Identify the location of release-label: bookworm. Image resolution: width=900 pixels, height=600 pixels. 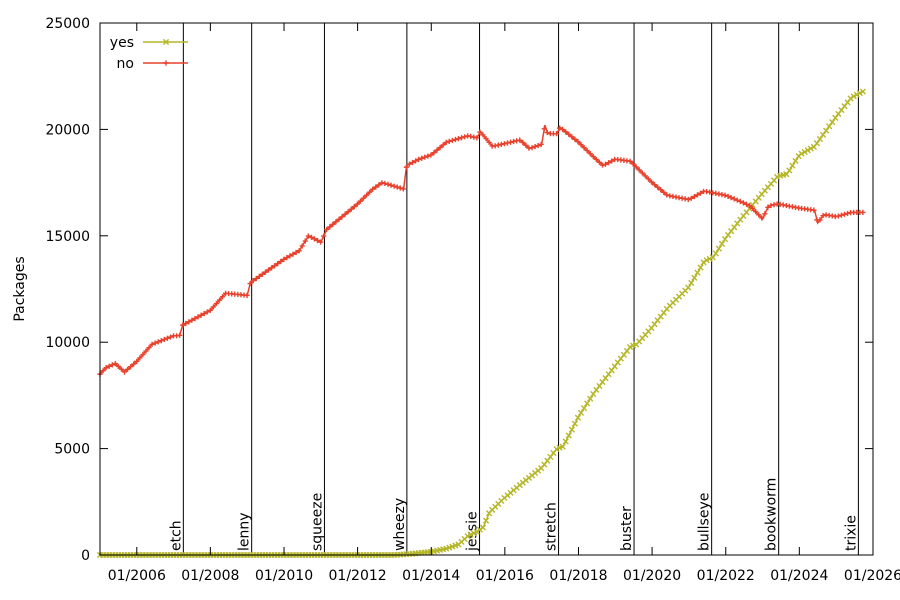
(772, 514).